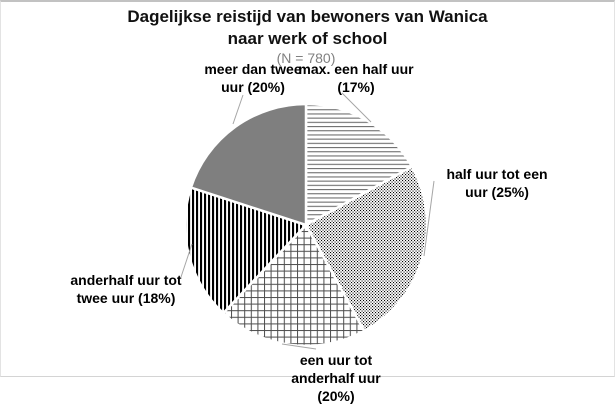 This screenshot has height=419, width=615. I want to click on chart-subtitle-sample-size: (N = 780), so click(306, 58).